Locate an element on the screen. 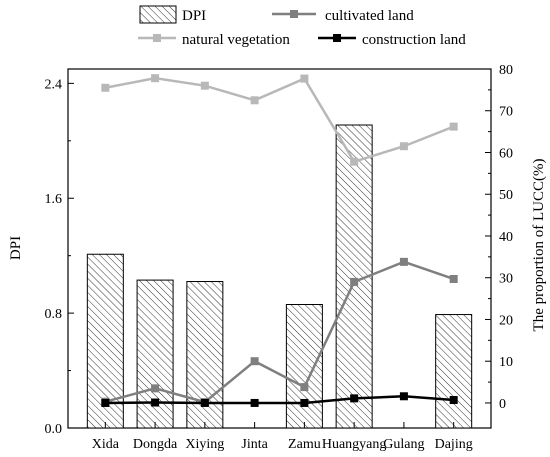 The image size is (550, 457). point-construction-land-xida is located at coordinates (105, 402).